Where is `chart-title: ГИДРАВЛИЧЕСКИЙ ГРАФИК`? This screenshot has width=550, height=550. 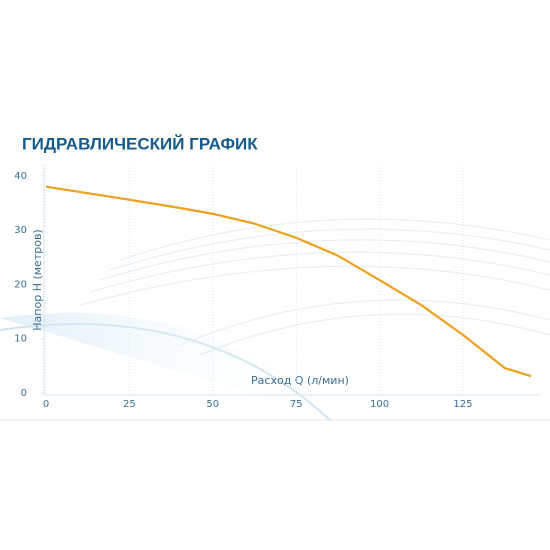
chart-title: ГИДРАВЛИЧЕСКИЙ ГРАФИК is located at coordinates (140, 143).